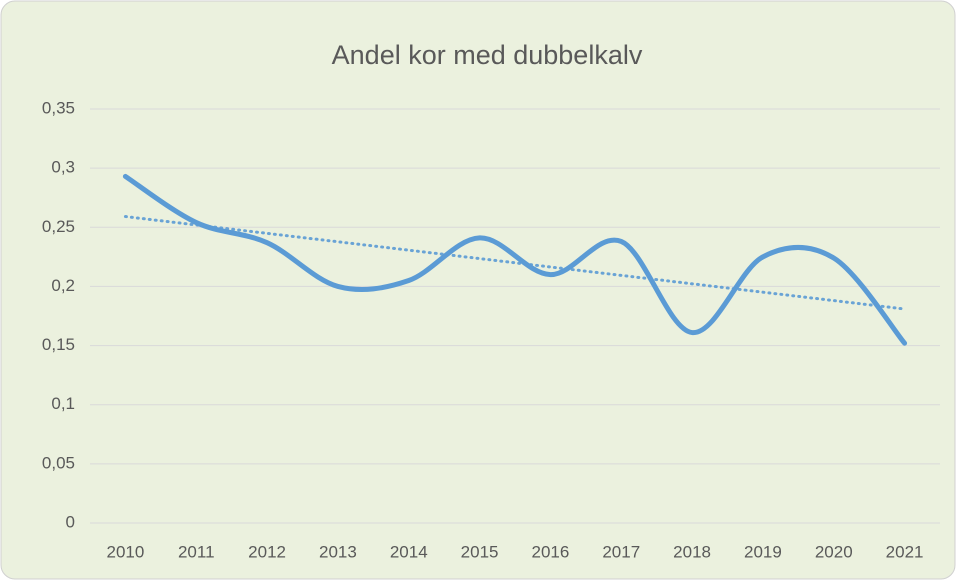 The height and width of the screenshot is (581, 957). What do you see at coordinates (338, 551) in the screenshot?
I see `x-tick-label: 2013` at bounding box center [338, 551].